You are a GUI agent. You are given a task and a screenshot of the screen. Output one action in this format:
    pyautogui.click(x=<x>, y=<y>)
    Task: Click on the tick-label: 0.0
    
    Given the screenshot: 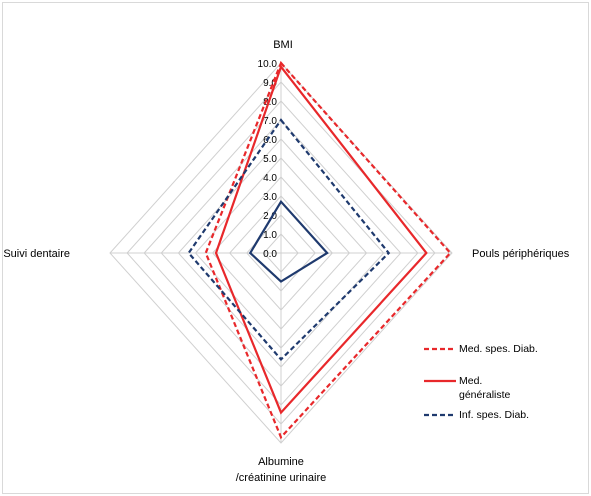 What is the action you would take?
    pyautogui.click(x=270, y=254)
    